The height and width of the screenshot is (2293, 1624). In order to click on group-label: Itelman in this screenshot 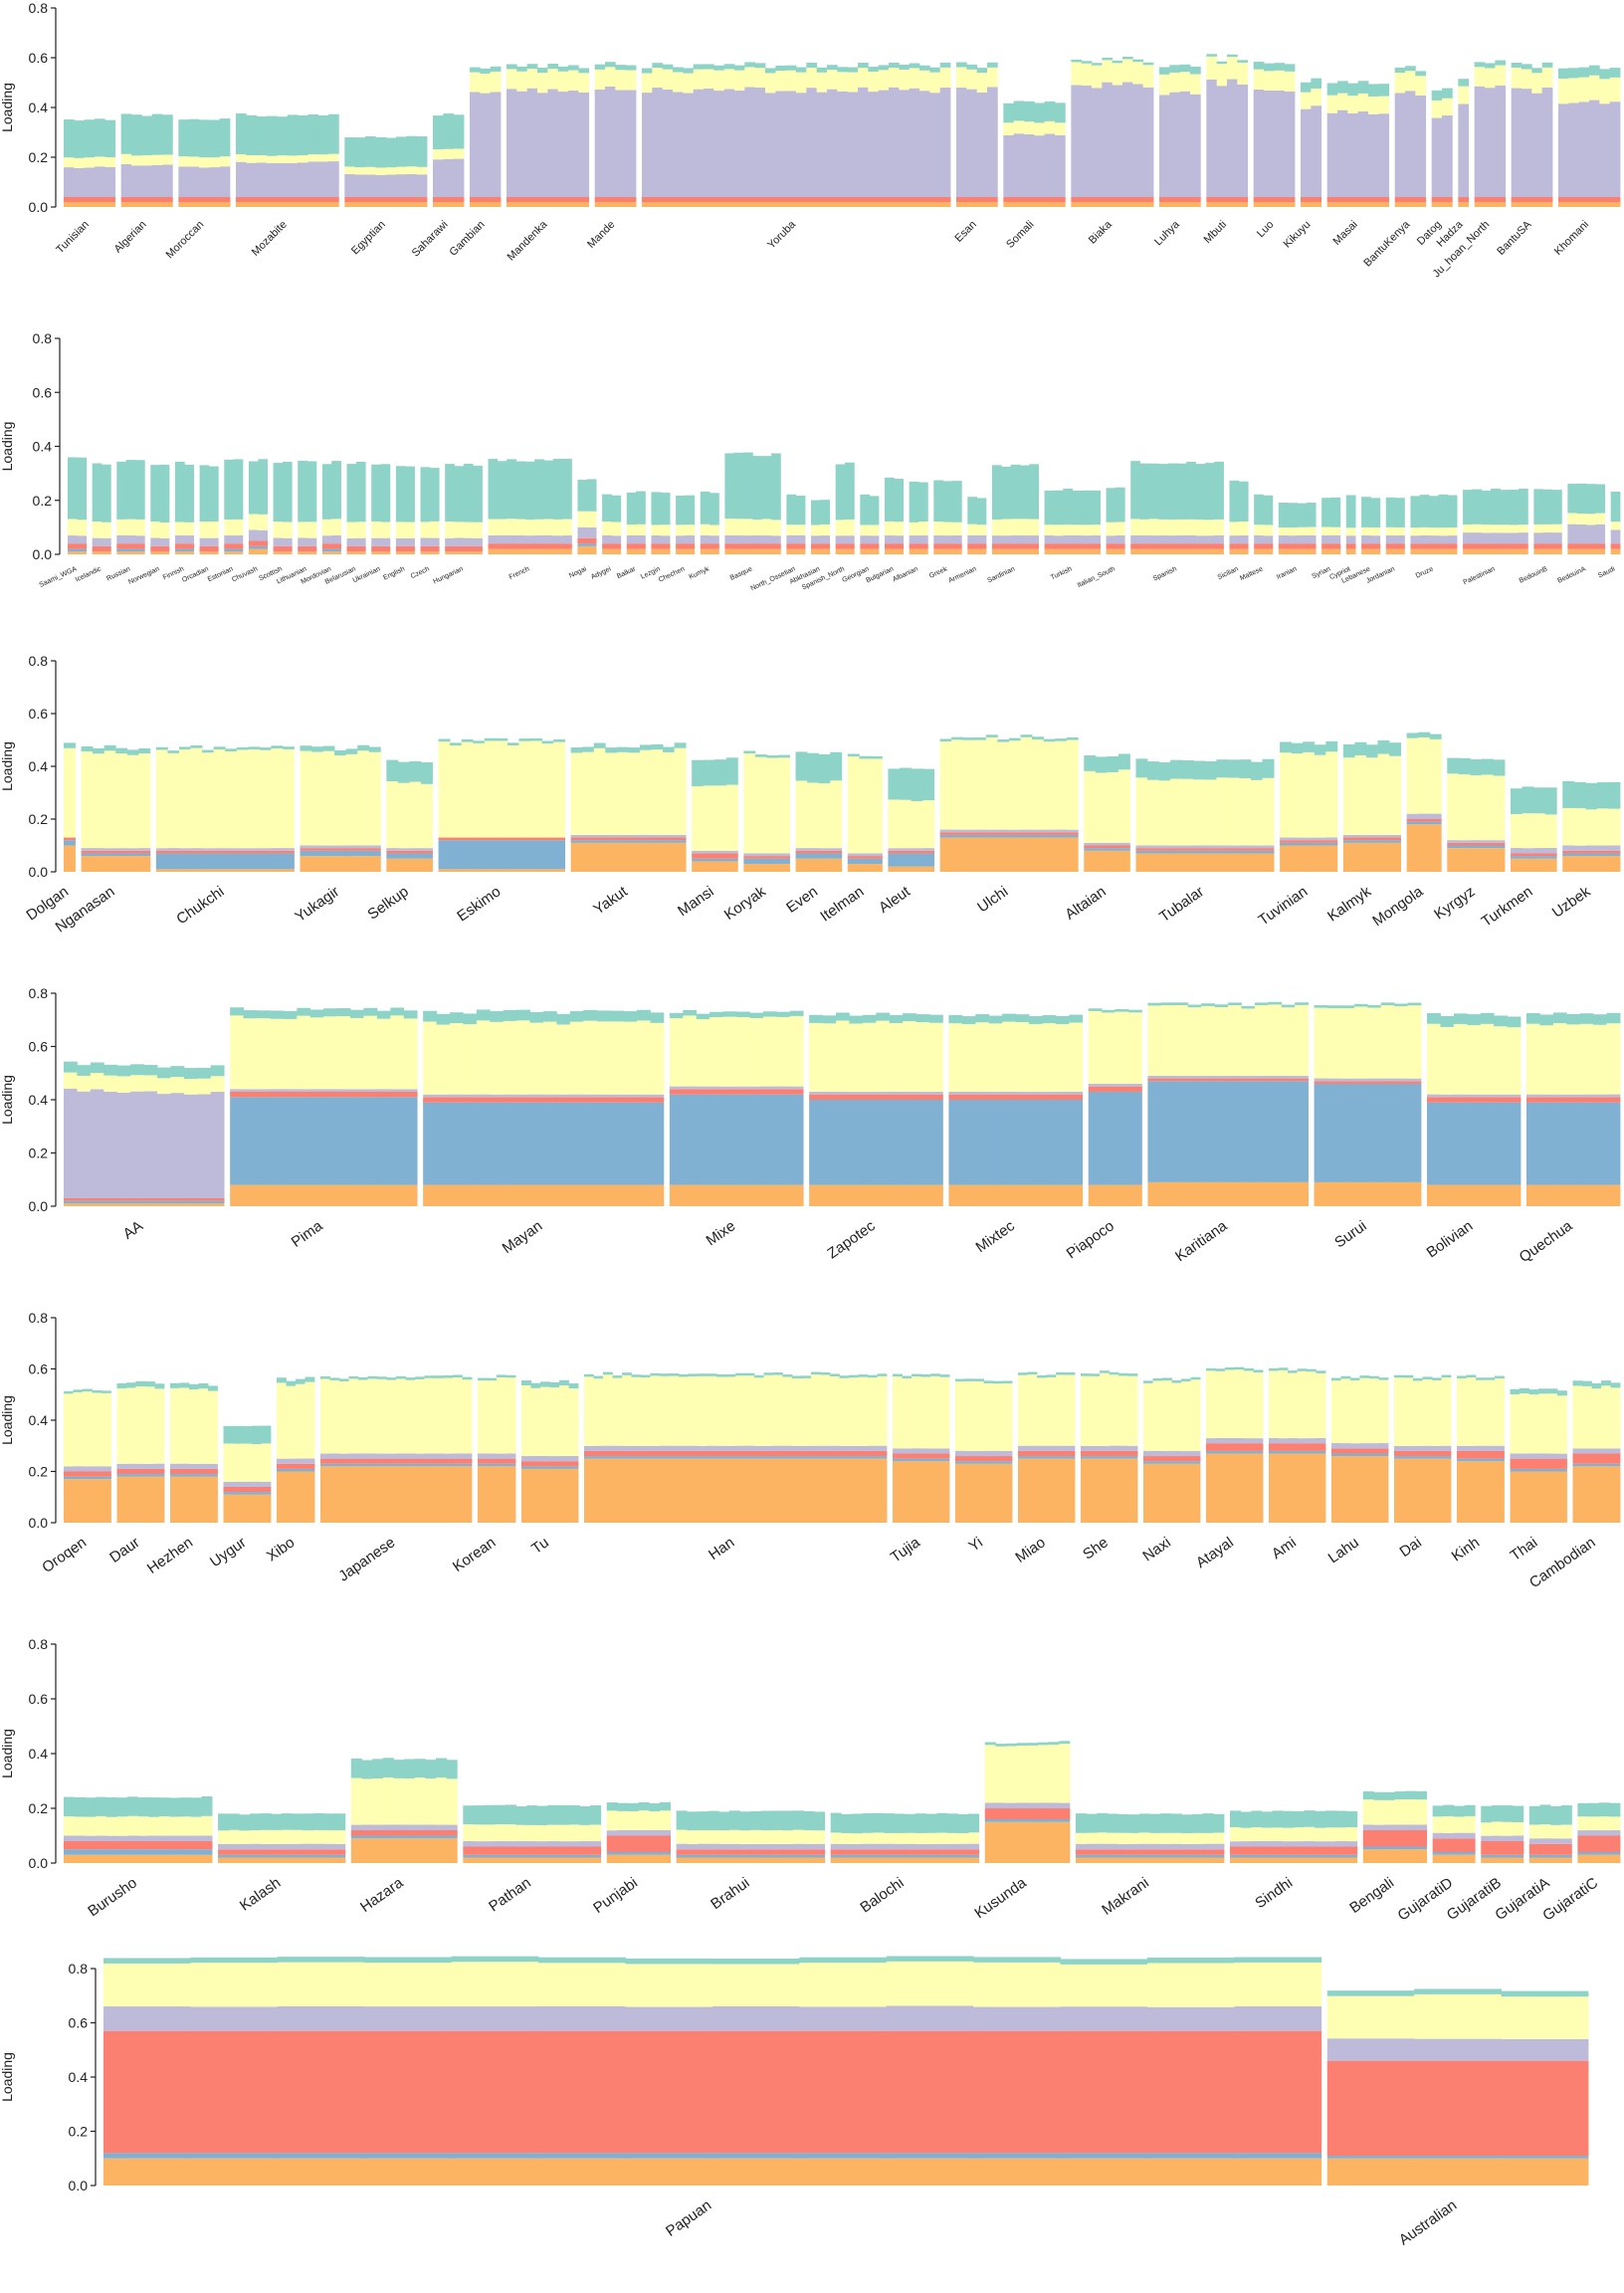, I will do `click(842, 904)`.